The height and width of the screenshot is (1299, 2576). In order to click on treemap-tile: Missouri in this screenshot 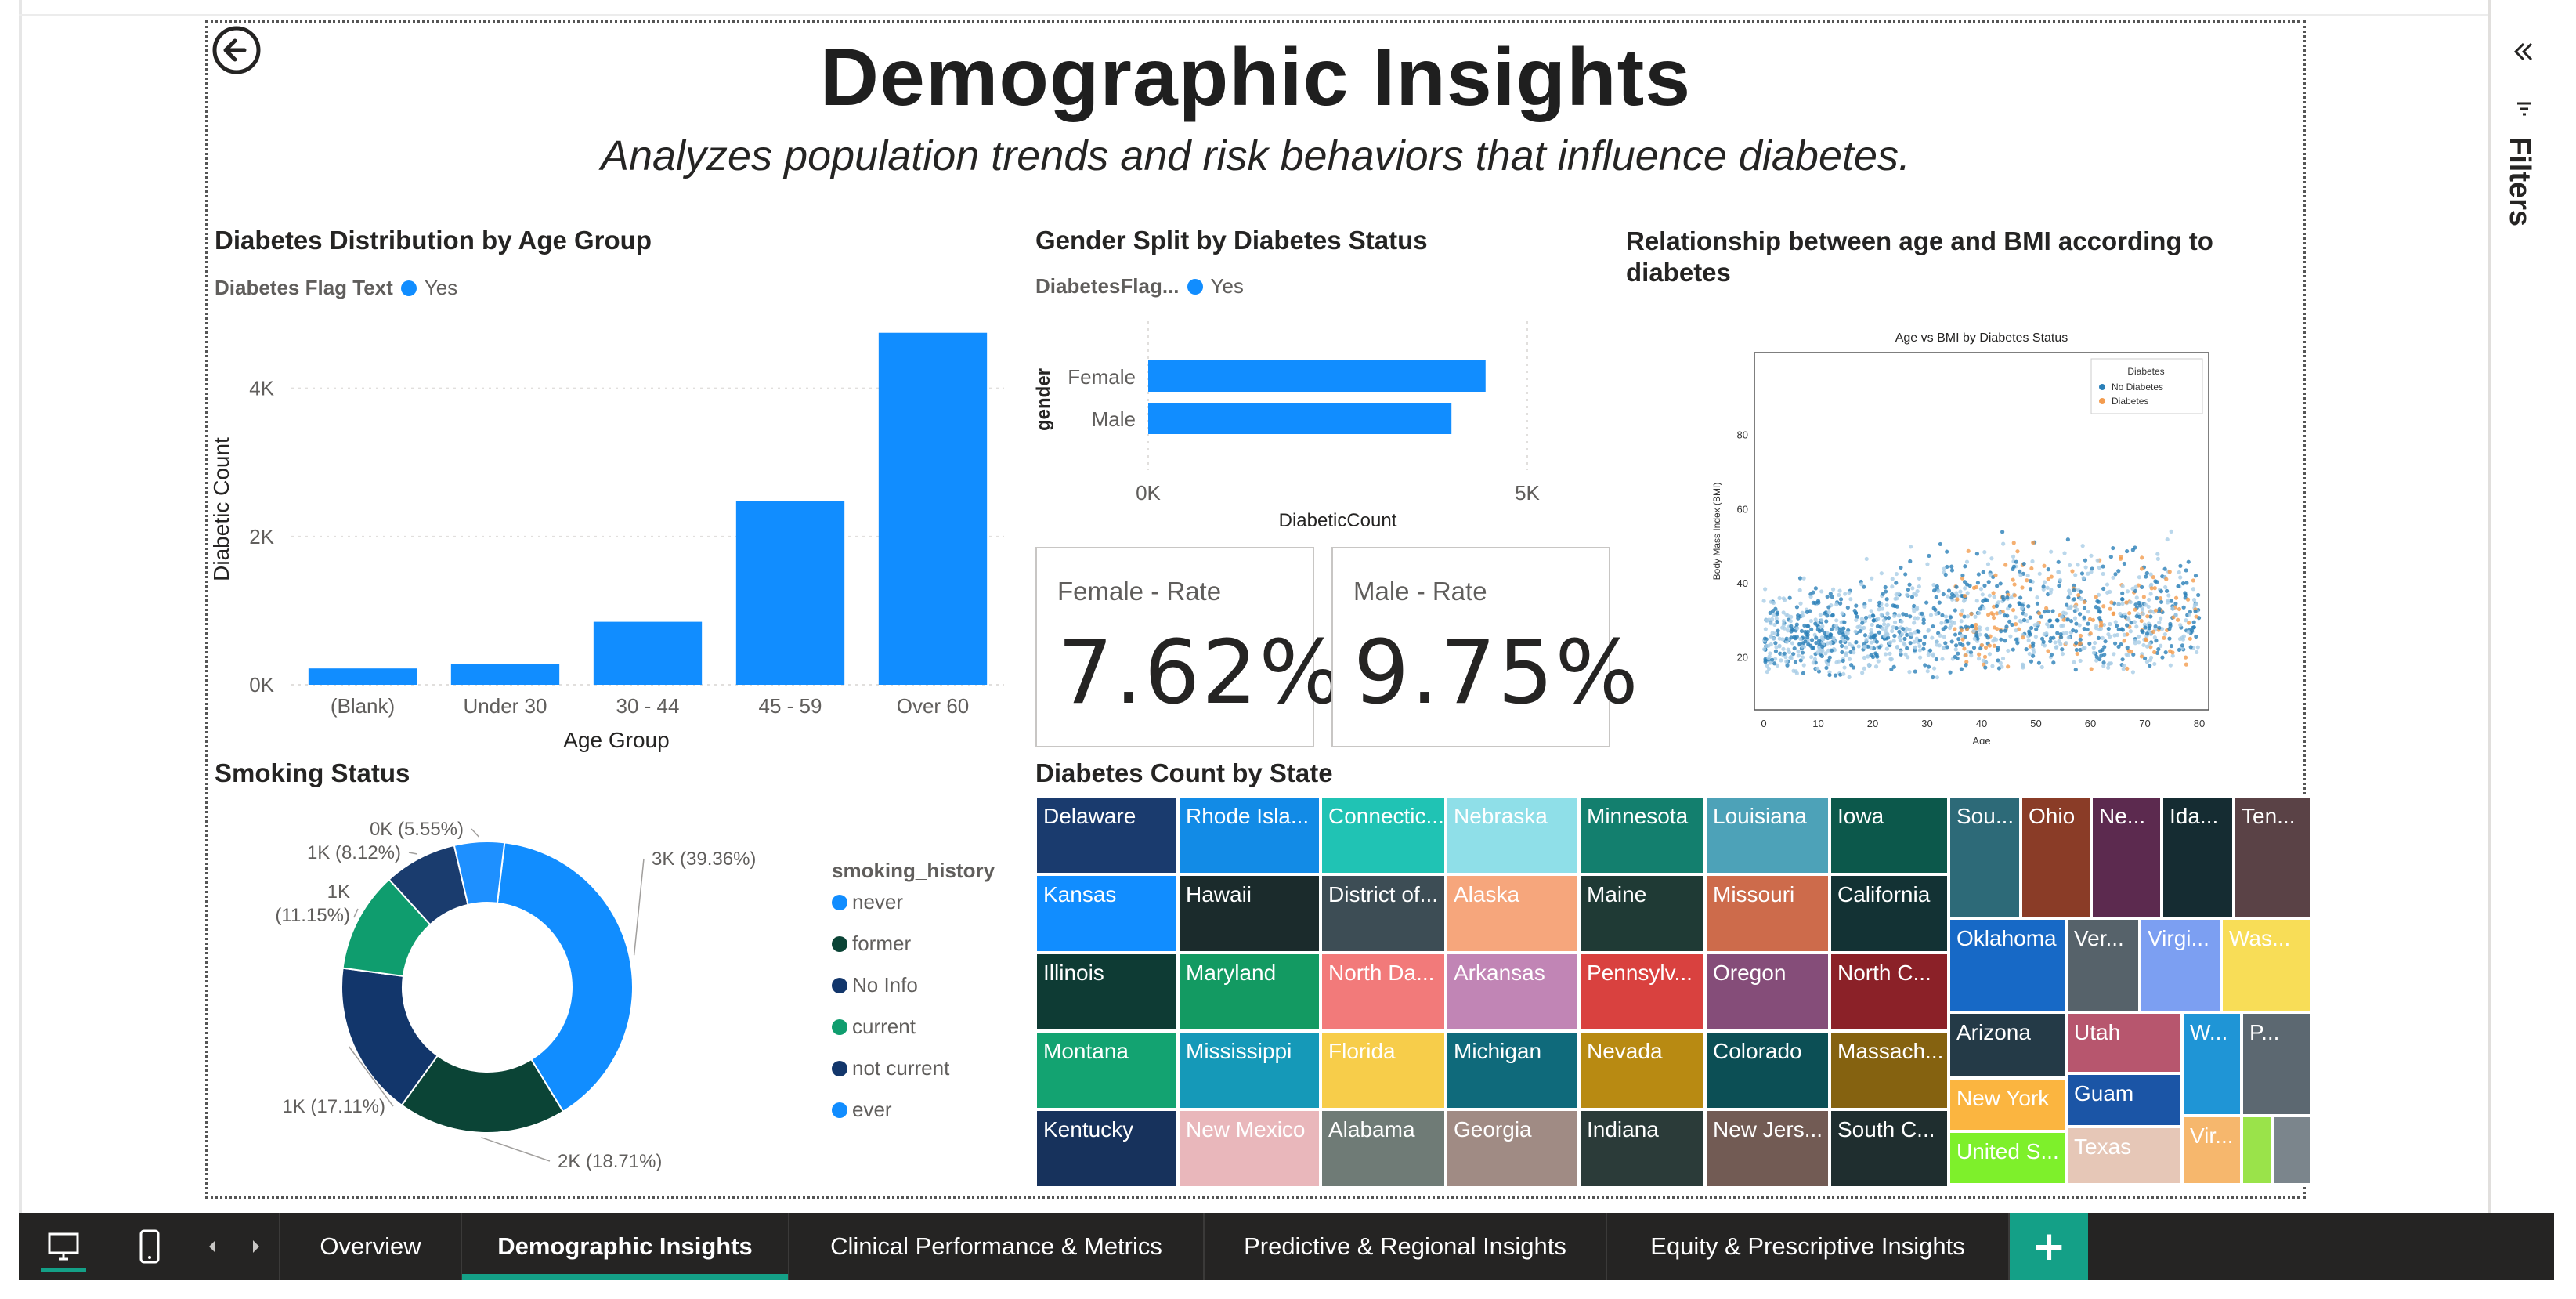, I will do `click(1767, 913)`.